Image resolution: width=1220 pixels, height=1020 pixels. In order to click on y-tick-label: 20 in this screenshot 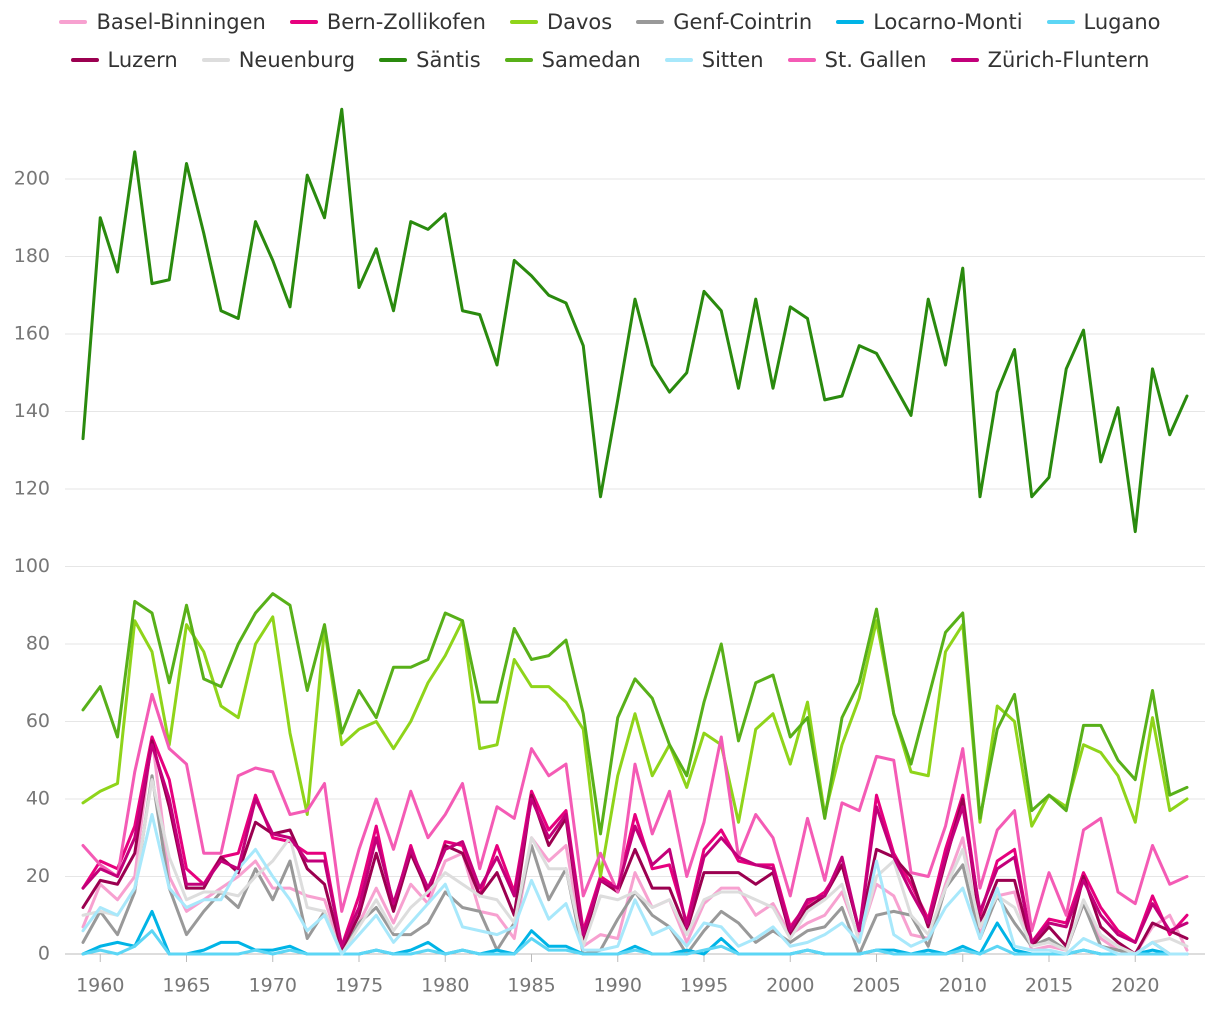, I will do `click(38, 876)`.